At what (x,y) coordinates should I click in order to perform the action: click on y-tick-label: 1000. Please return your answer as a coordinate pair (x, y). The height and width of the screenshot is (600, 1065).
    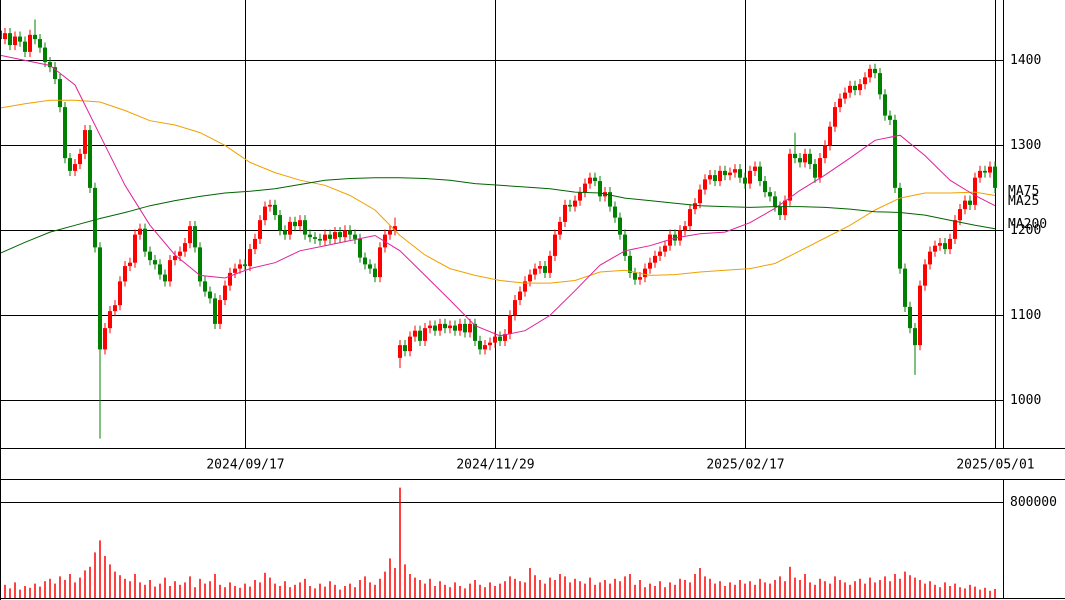
    Looking at the image, I should click on (1025, 400).